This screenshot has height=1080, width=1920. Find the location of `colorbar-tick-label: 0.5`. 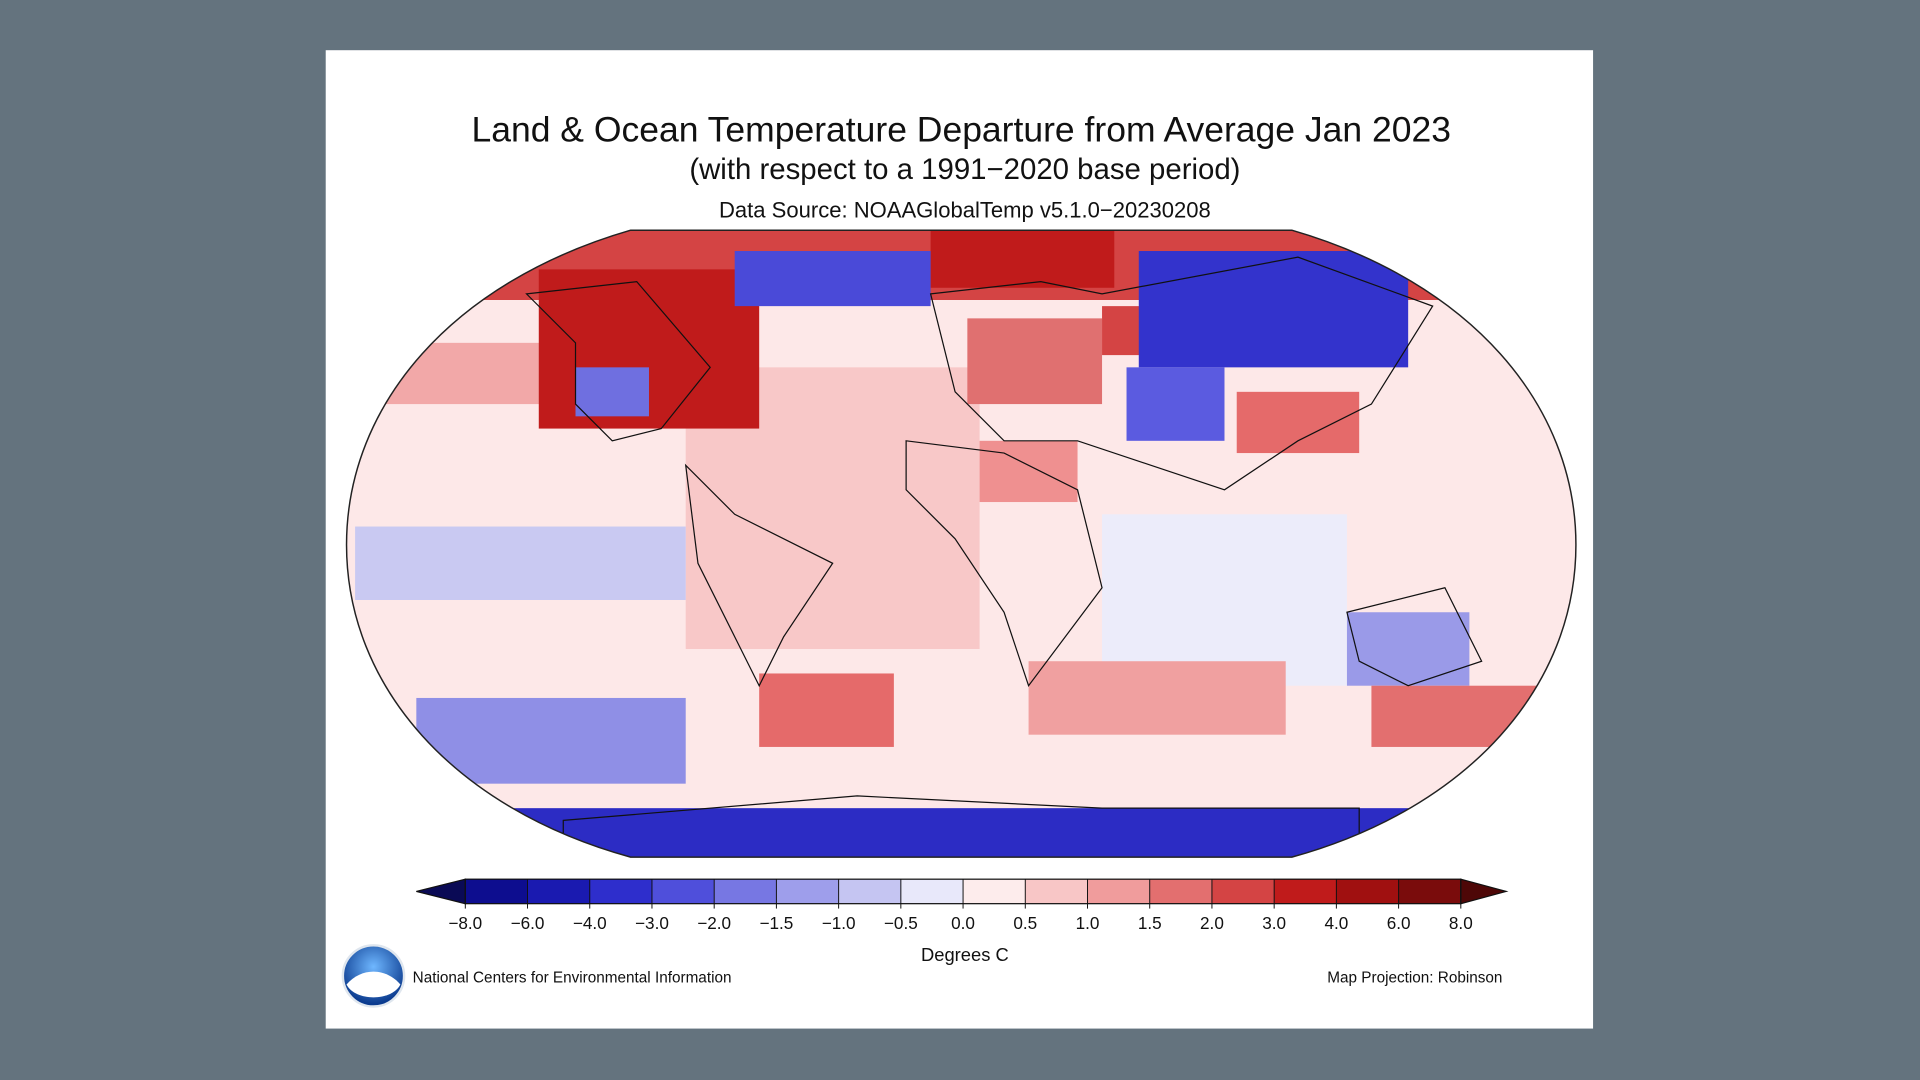

colorbar-tick-label: 0.5 is located at coordinates (1025, 923).